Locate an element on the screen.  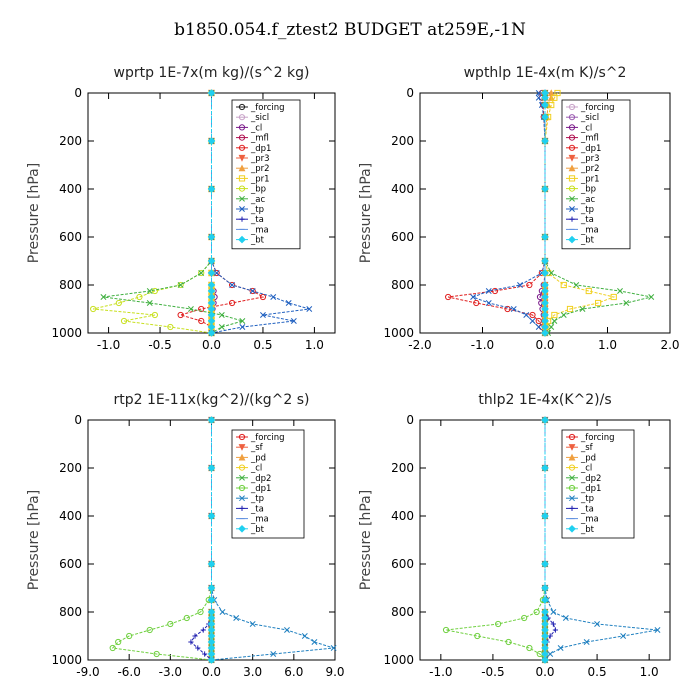
legend-label: _forcing is located at coordinates (267, 108).